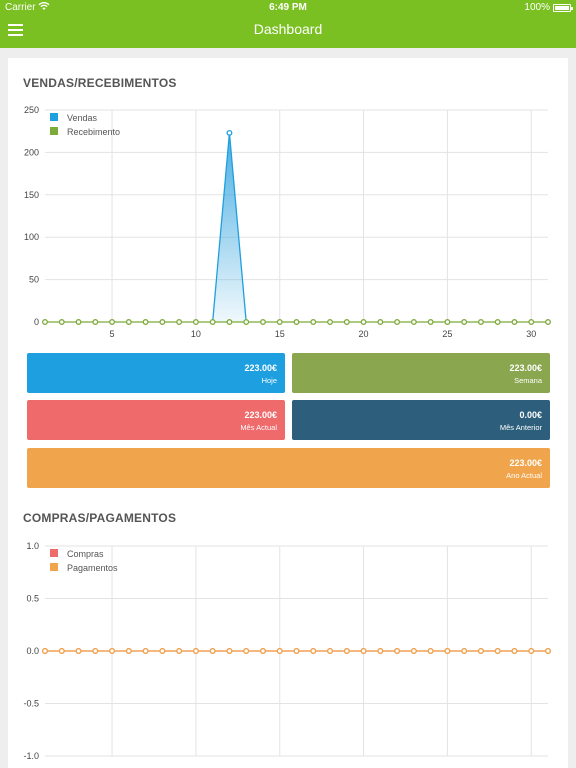 The height and width of the screenshot is (768, 576). Describe the element at coordinates (156, 373) in the screenshot. I see `tile-today: 223.00€ Hoje` at that location.